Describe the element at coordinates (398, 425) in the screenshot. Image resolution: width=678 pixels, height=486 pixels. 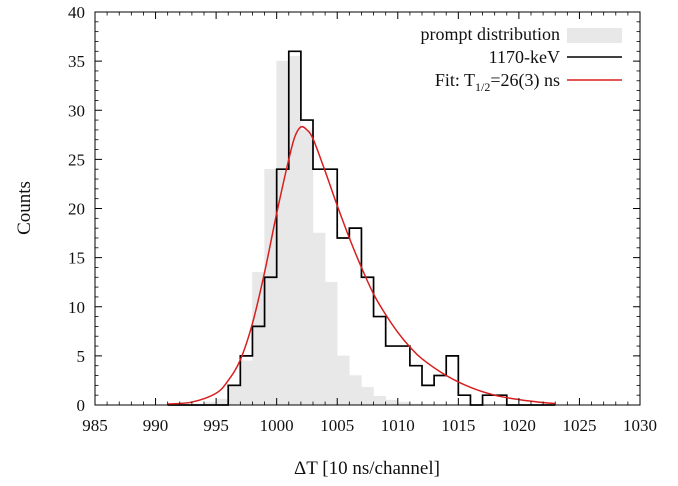
I see `x-tick-label: 1010` at that location.